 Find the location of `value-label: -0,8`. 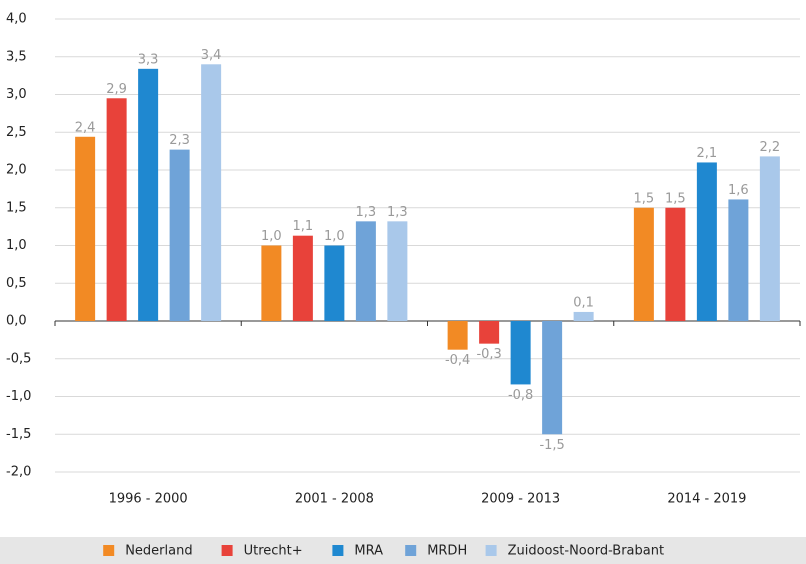

value-label: -0,8 is located at coordinates (520, 395).